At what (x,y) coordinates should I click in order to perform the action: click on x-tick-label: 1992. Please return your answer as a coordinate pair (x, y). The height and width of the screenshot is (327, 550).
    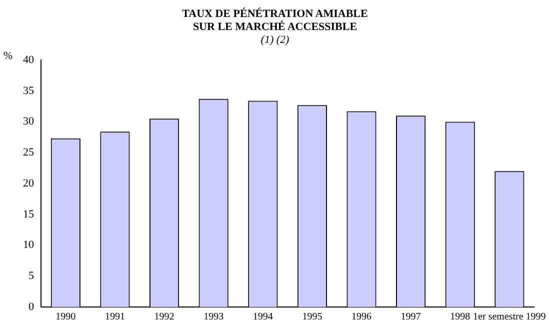
    Looking at the image, I should click on (164, 317).